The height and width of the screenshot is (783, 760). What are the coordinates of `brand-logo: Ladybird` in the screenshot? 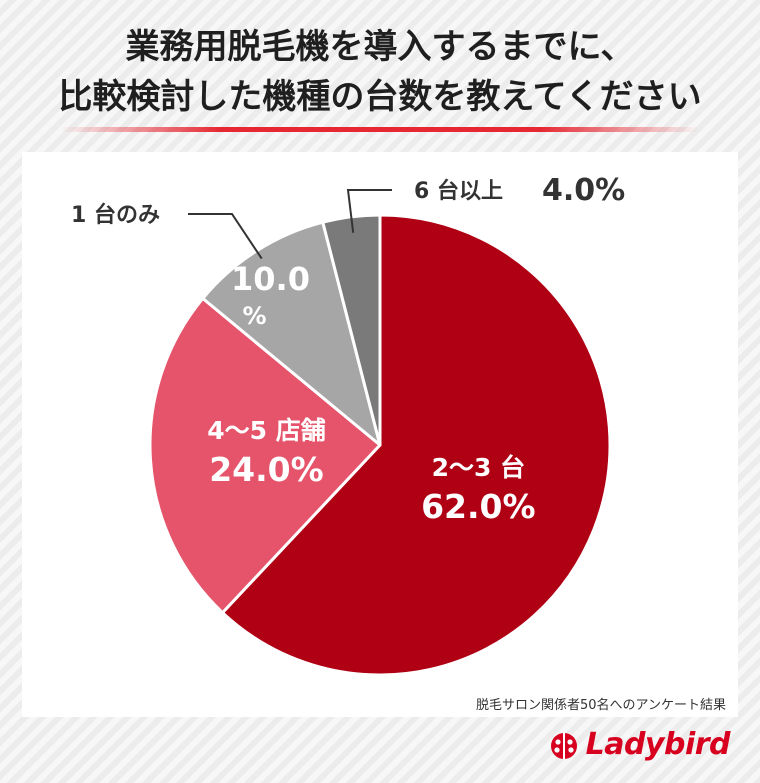 It's located at (639, 744).